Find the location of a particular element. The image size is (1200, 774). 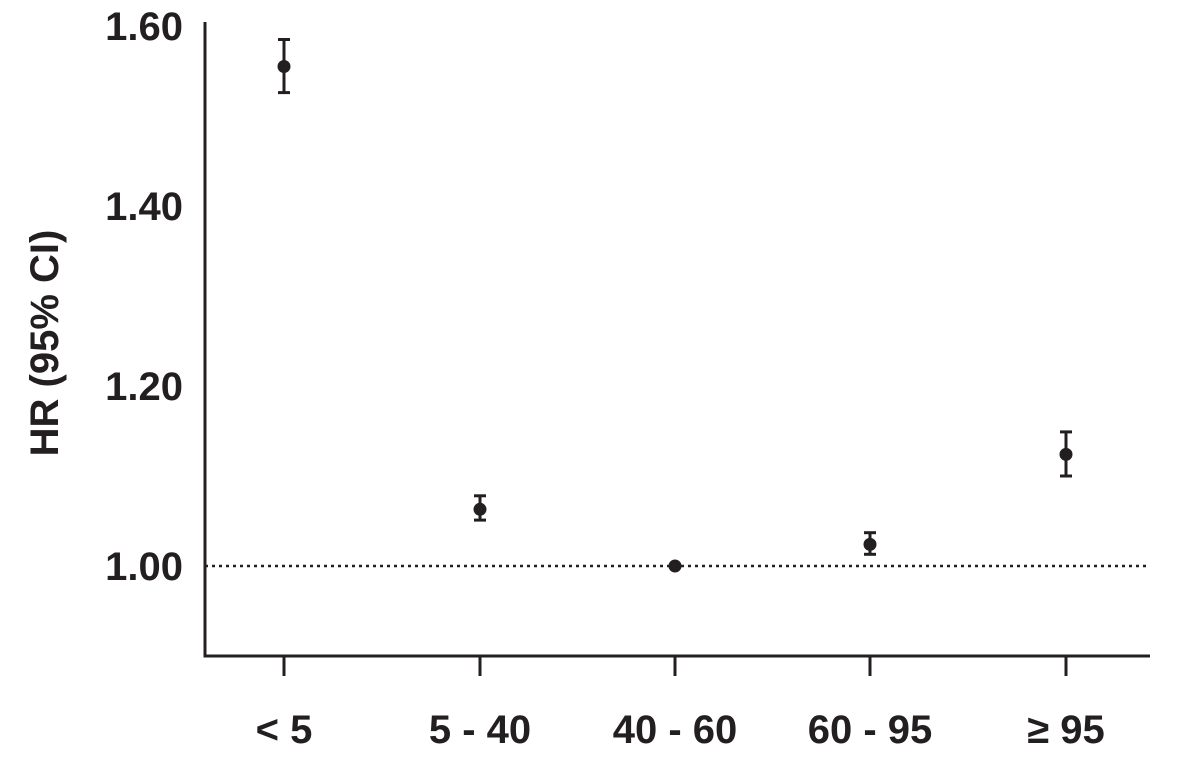

y-tick-label: 1.00 is located at coordinates (144, 567).